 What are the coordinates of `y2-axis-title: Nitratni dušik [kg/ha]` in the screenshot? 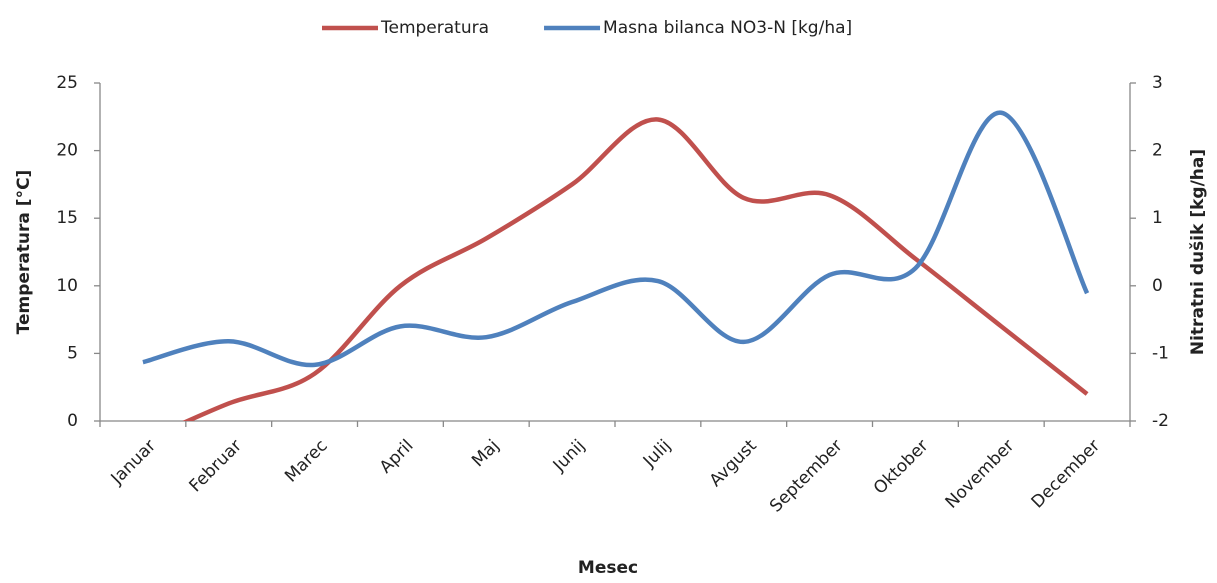 It's located at (1198, 252).